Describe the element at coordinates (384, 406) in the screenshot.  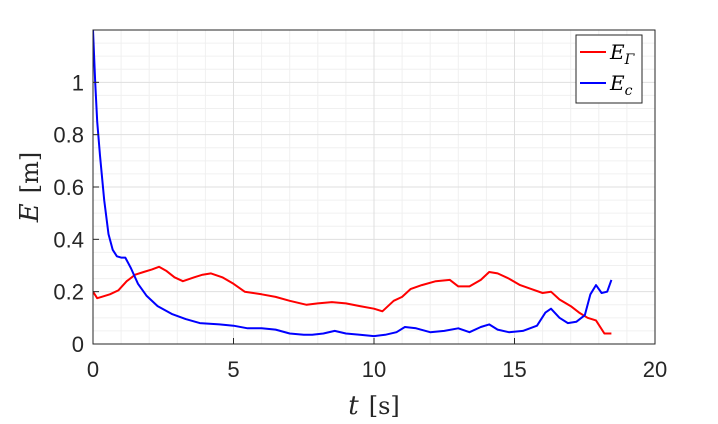
I see `x-axis-unit: [s]` at that location.